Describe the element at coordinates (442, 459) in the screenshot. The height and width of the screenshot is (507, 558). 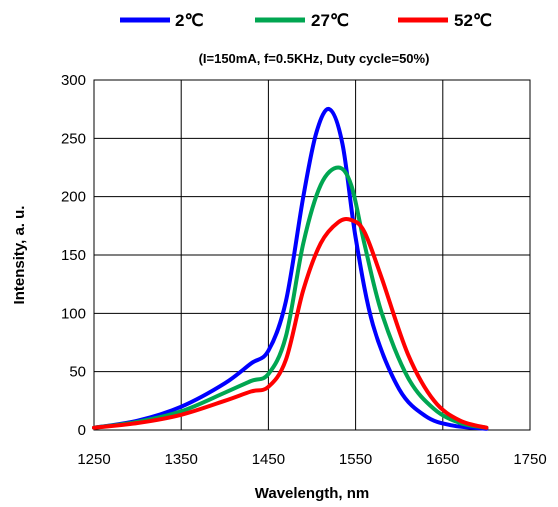
I see `x-tick-label: 1650` at that location.